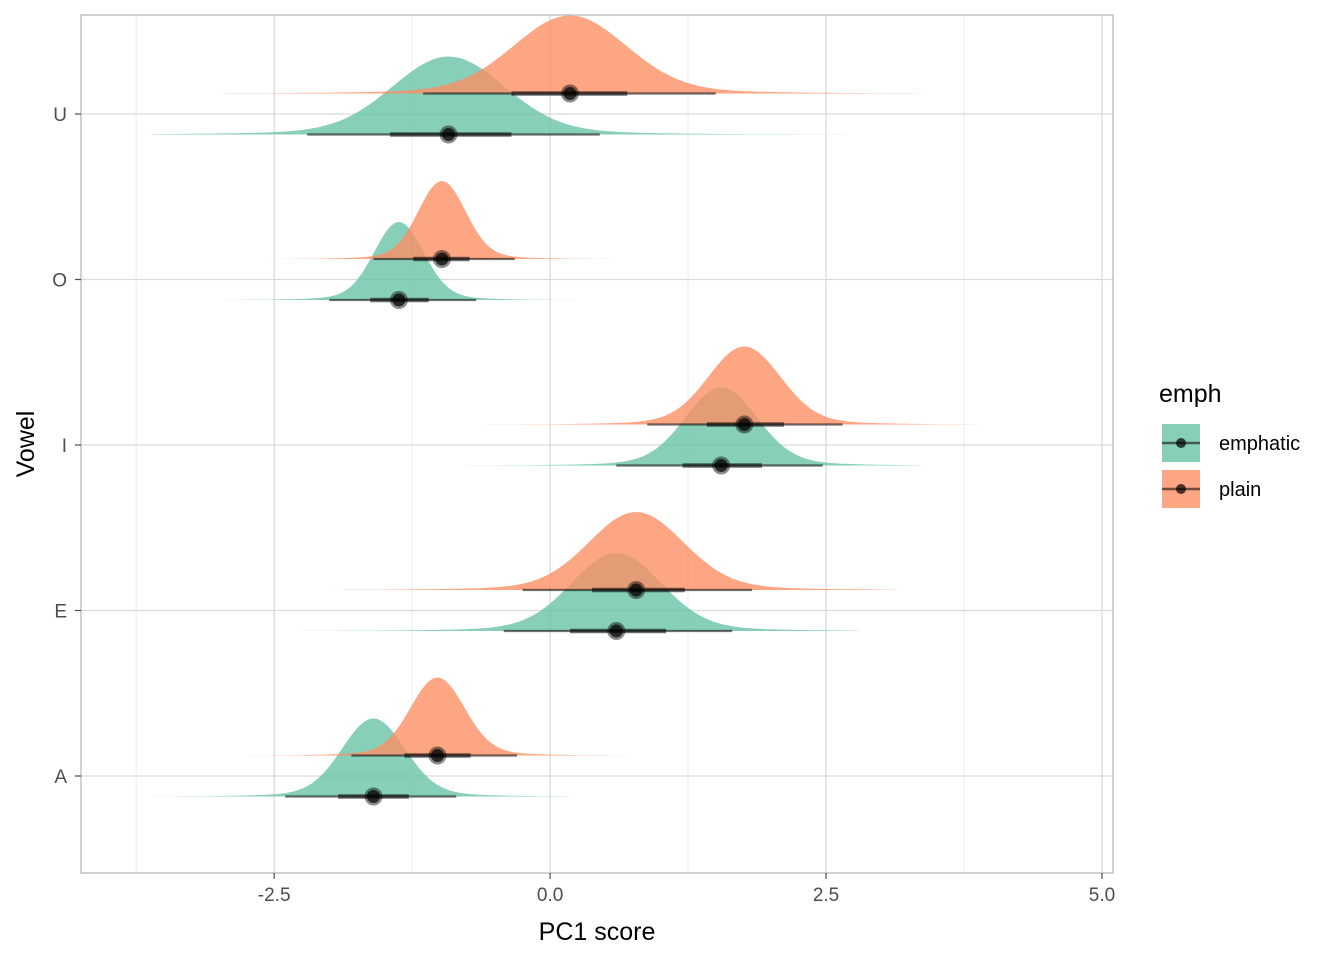 This screenshot has height=960, width=1344. What do you see at coordinates (64, 446) in the screenshot?
I see `y-tick-label: I` at bounding box center [64, 446].